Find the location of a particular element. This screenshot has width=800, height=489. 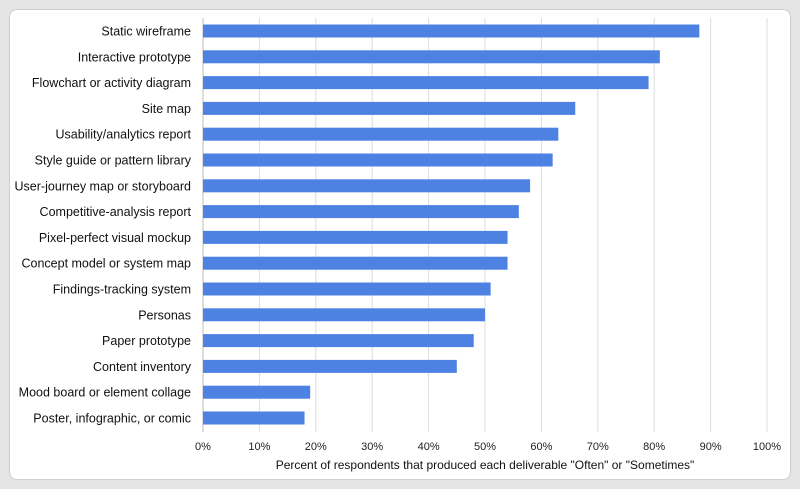

category-label: Competitive-analysis report is located at coordinates (116, 212).